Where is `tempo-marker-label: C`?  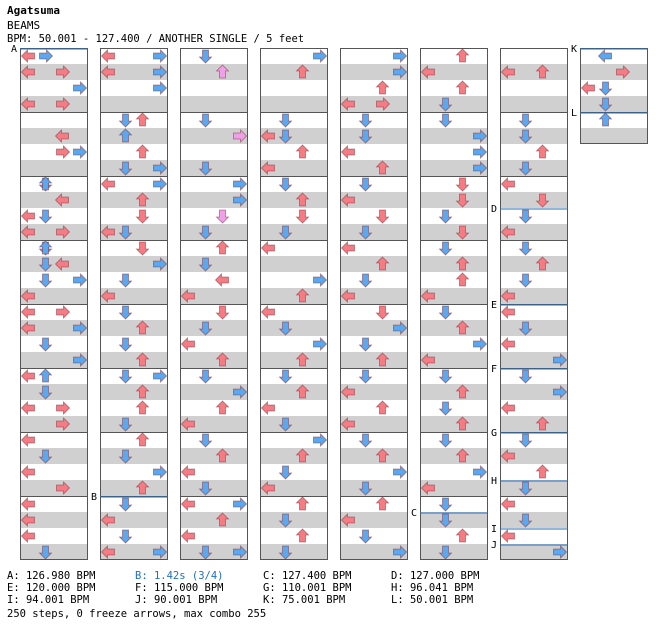 tempo-marker-label: C is located at coordinates (414, 513).